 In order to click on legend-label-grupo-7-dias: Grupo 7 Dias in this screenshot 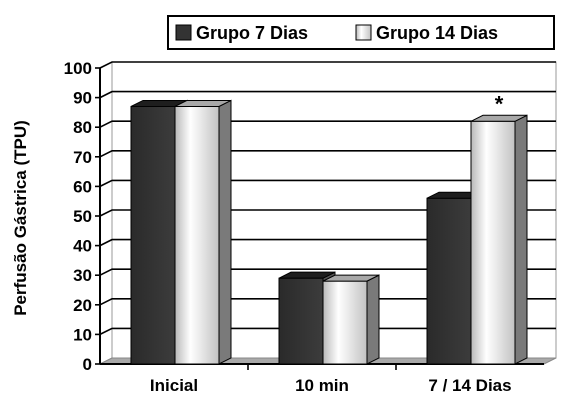, I will do `click(252, 33)`.